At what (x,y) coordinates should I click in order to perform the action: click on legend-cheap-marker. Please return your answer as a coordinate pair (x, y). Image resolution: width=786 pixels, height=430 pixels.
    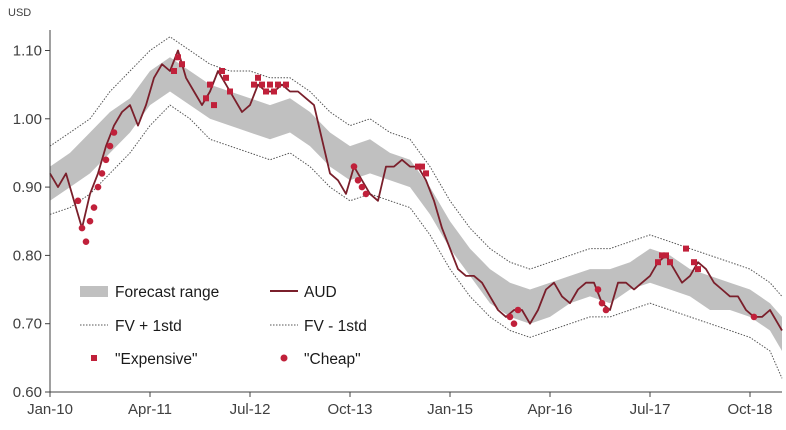
    Looking at the image, I should click on (284, 358).